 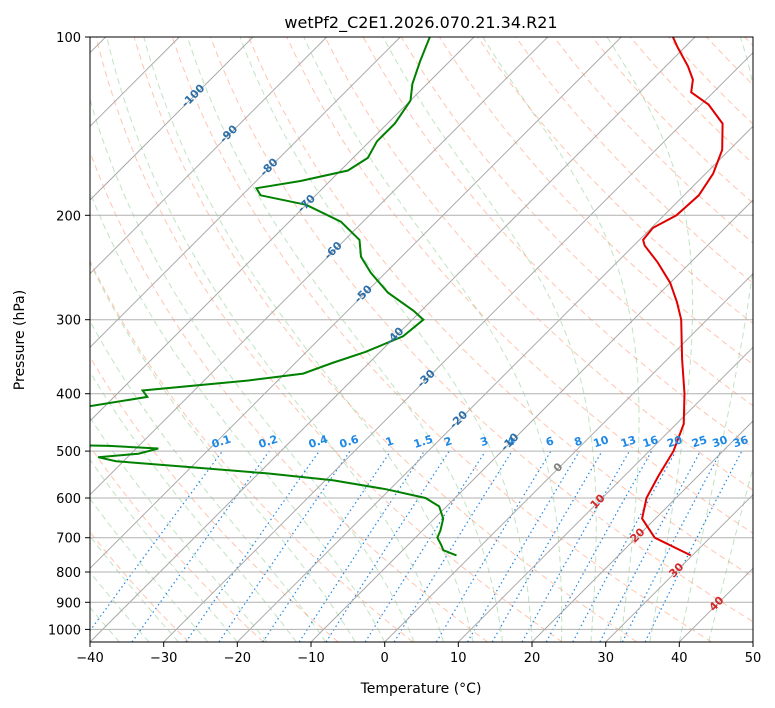 I want to click on mixing-ratio-label: 25, so click(x=699, y=441).